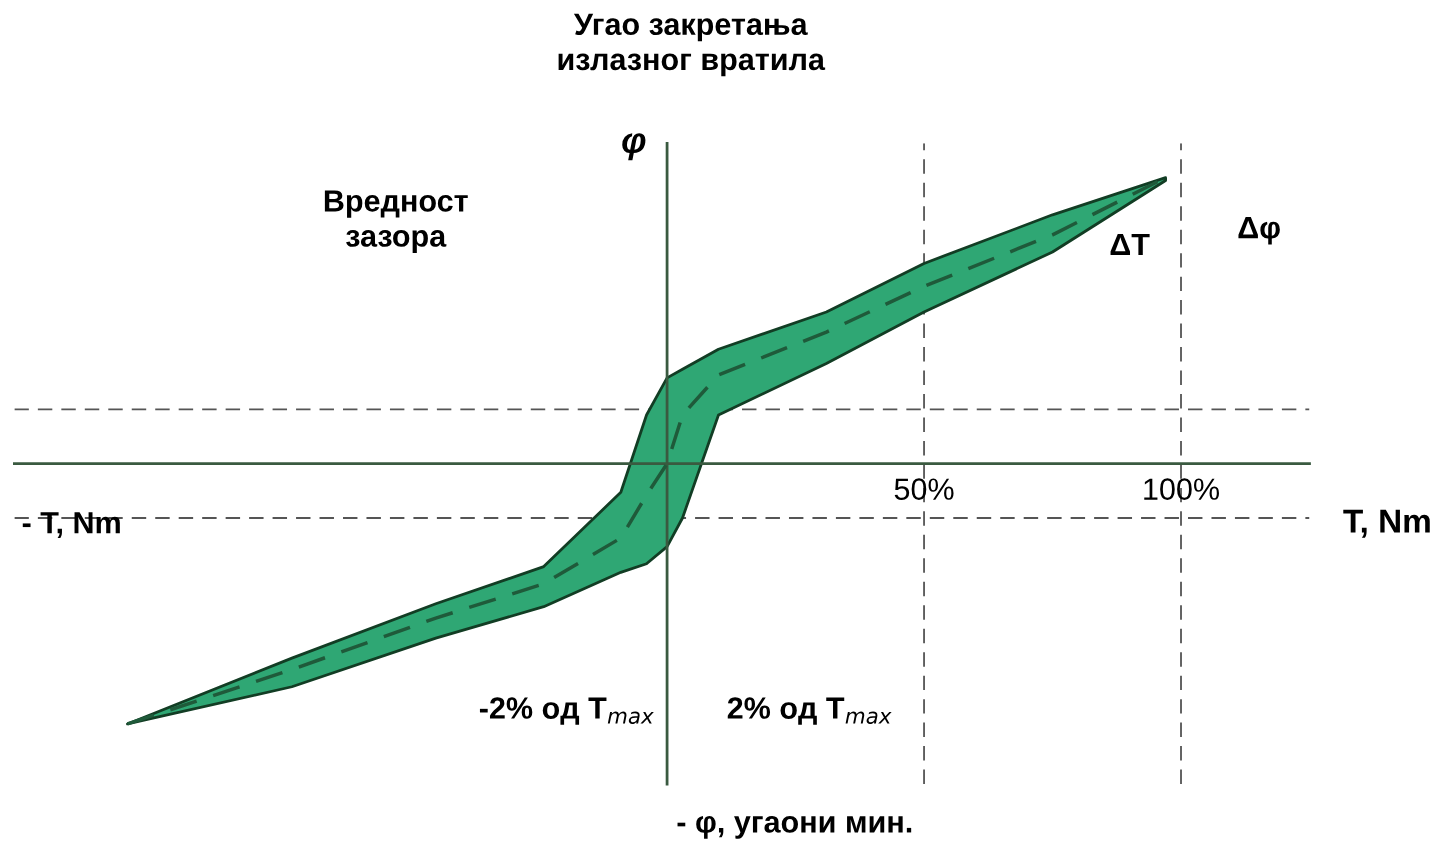 This screenshot has height=843, width=1439. Describe the element at coordinates (1386, 523) in the screenshot. I see `x-axis-title: T, Nm` at that location.